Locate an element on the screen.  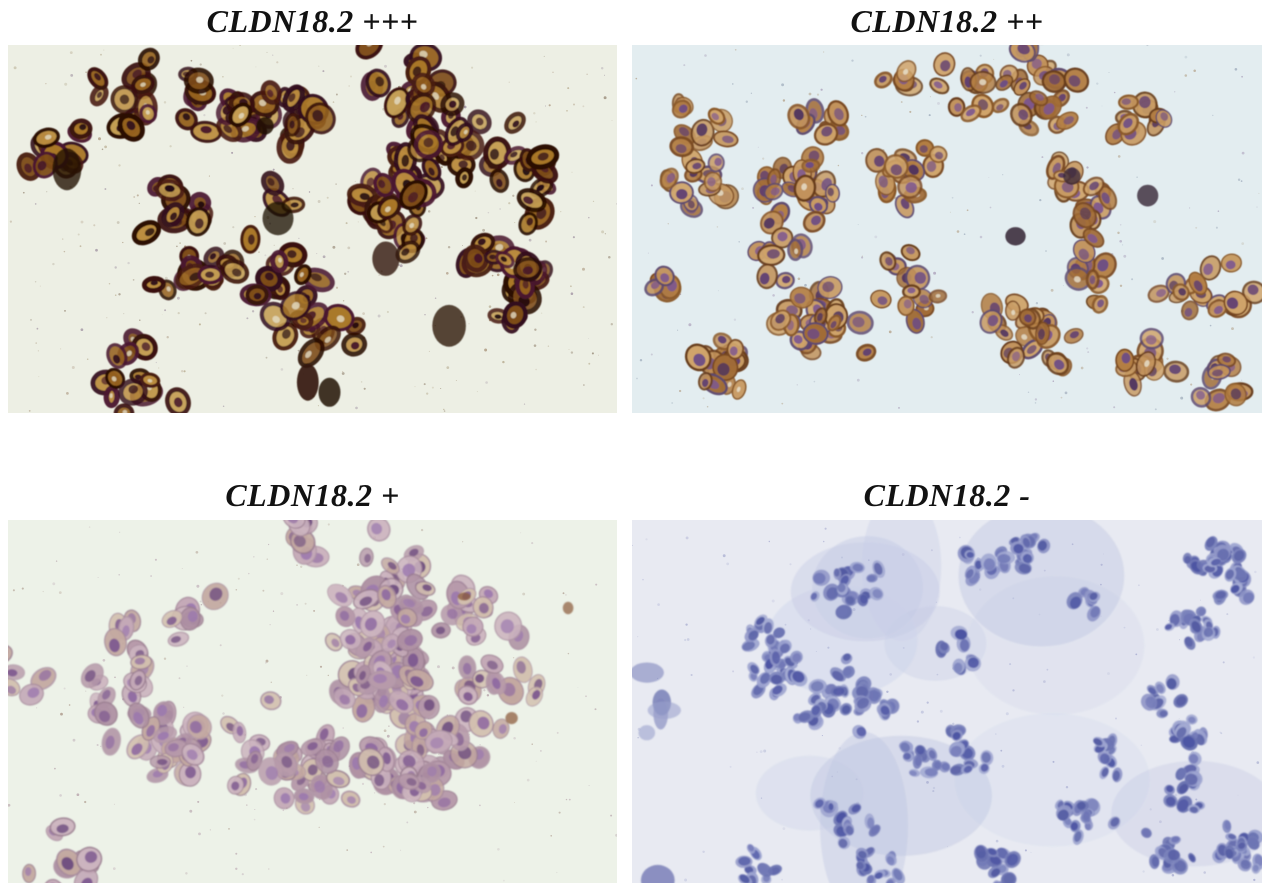
panel-title-moderate: CLDN18.2 ++ is located at coordinates (947, 21).